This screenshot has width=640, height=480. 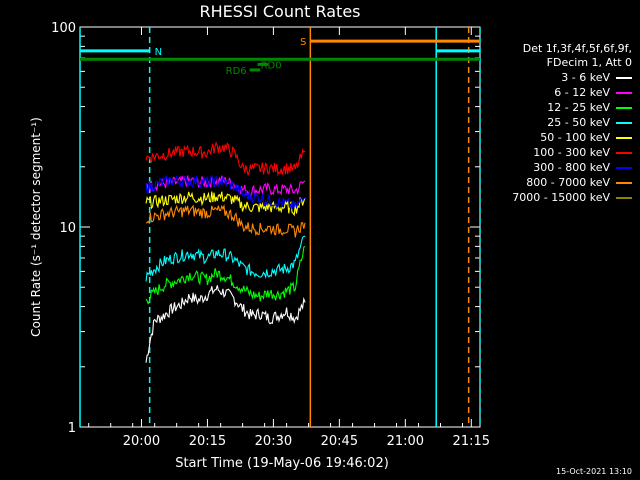 I want to click on legend-label: 6 - 12 keV, so click(x=582, y=92).